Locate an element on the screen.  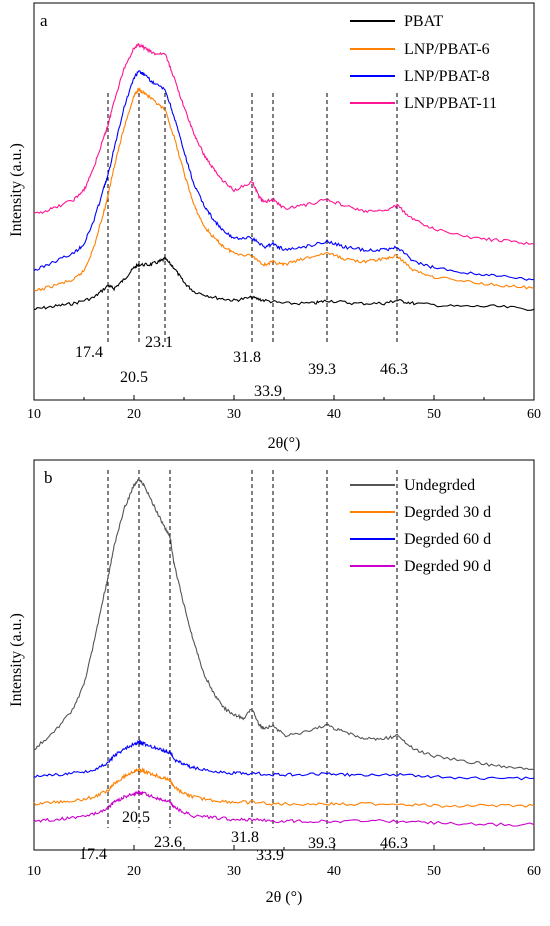
panel-a-letter: a is located at coordinates (44, 20).